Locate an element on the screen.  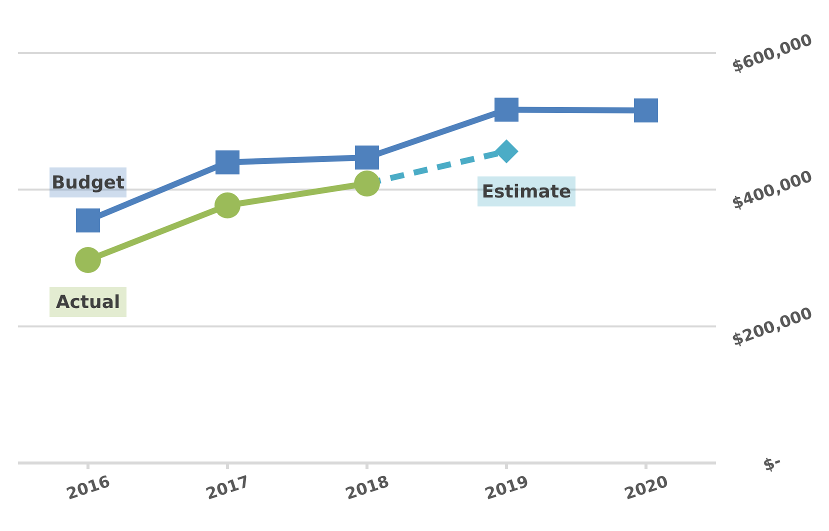
series-label: Actual is located at coordinates (88, 303).